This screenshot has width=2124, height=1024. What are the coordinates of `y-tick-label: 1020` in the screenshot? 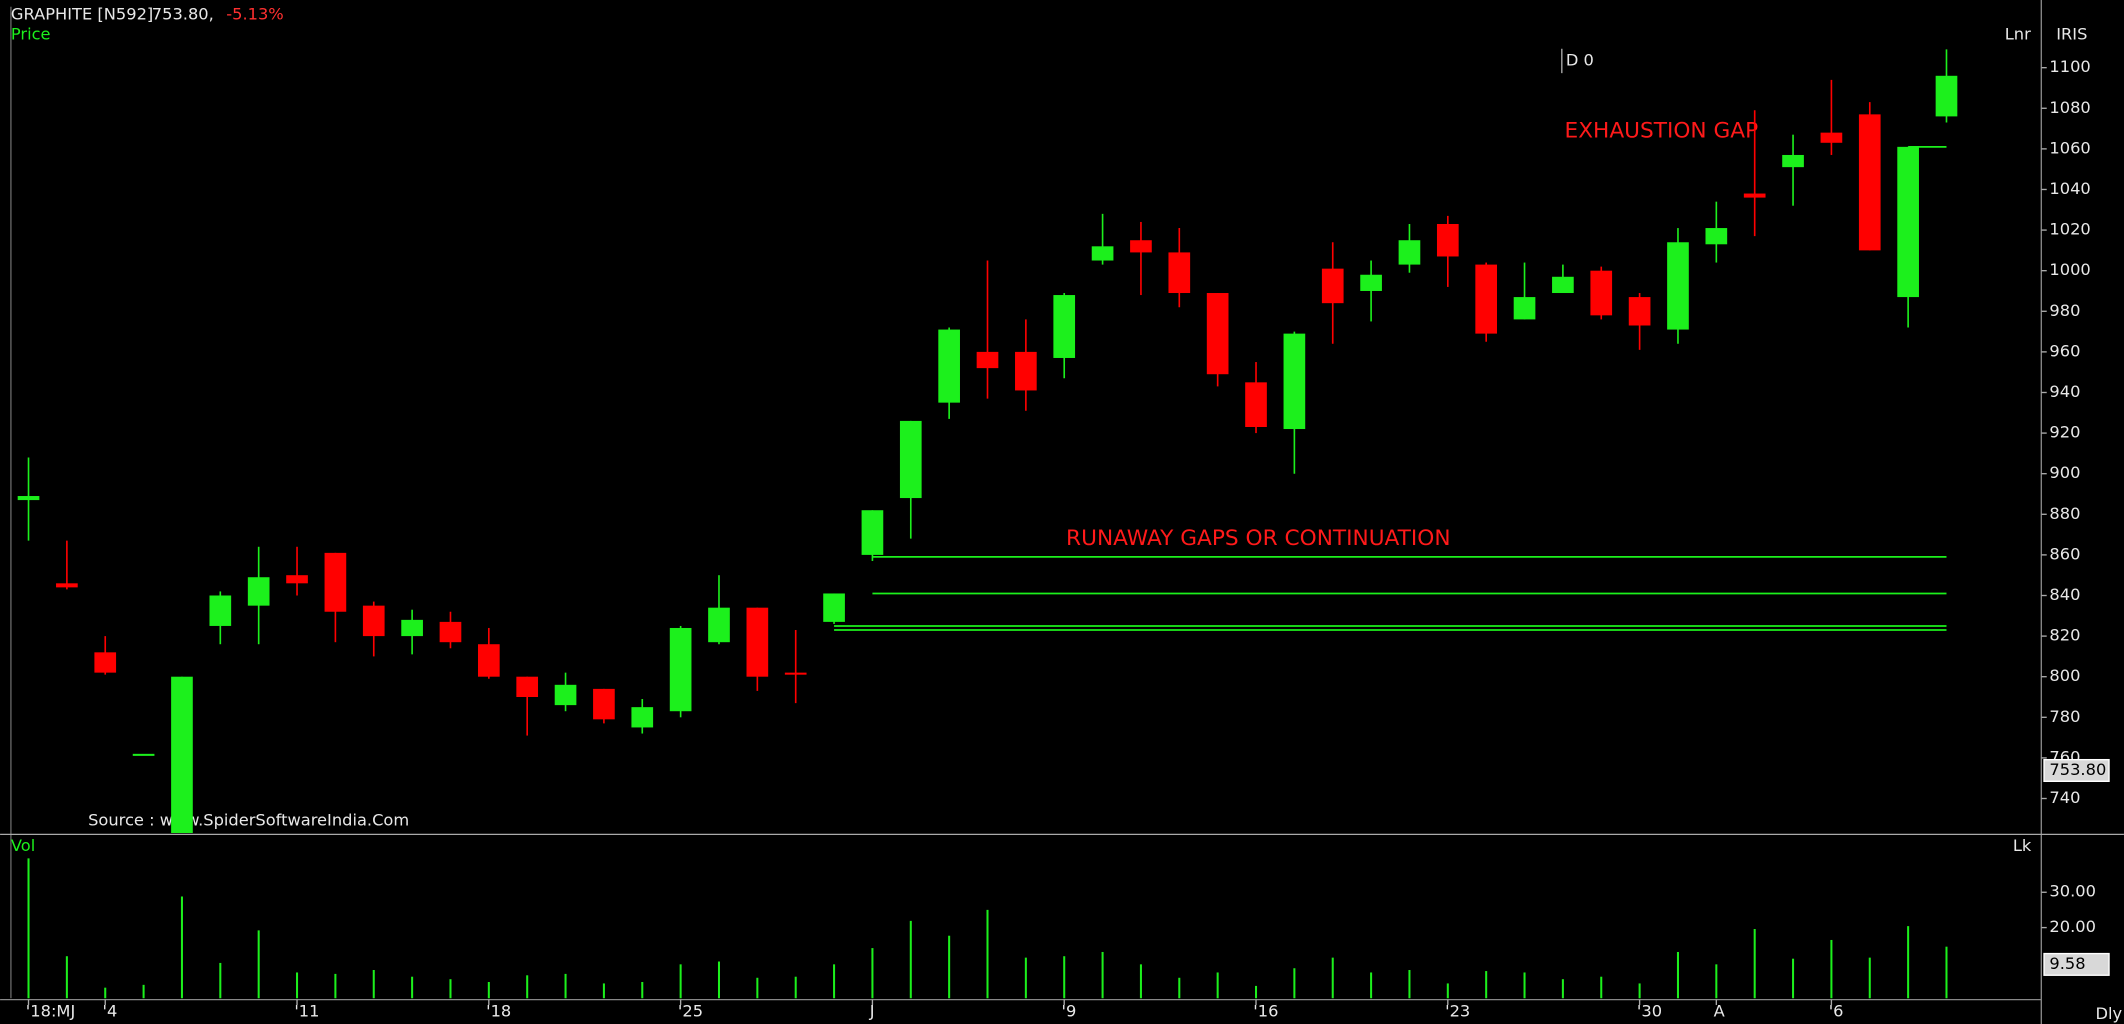 It's located at (2069, 229).